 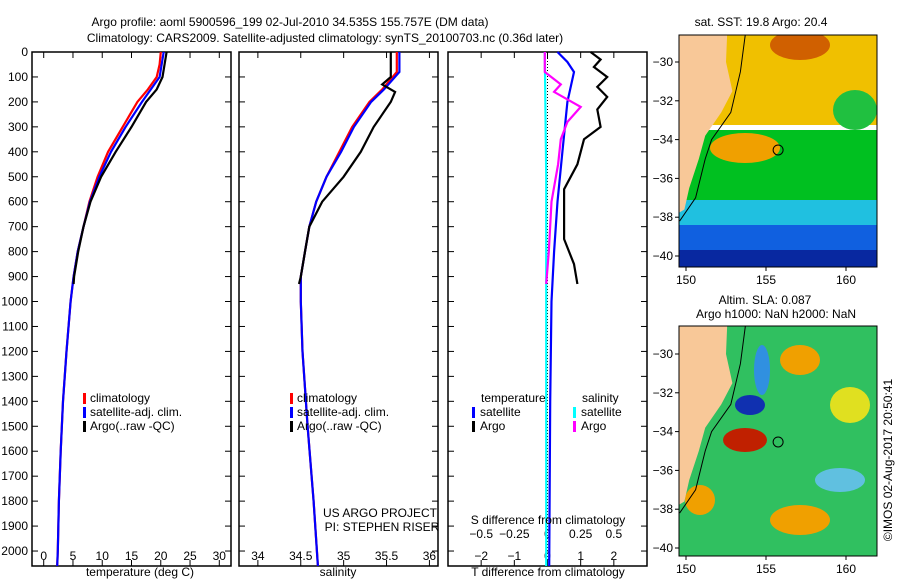 I want to click on pi-annotation: PI: STEPHEN RISER, so click(x=382, y=527).